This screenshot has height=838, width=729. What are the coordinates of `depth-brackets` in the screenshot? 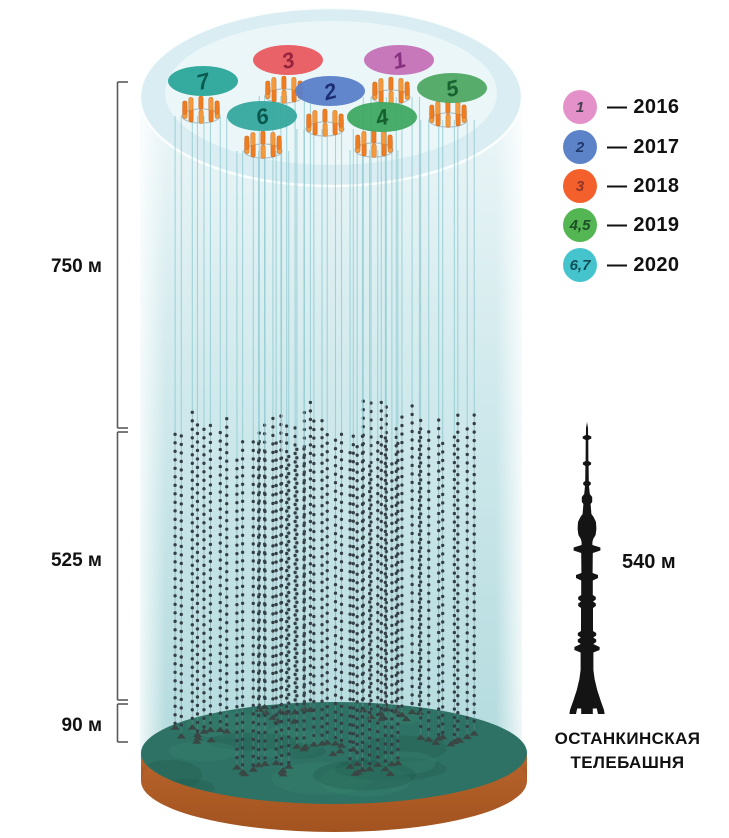 It's located at (122, 412).